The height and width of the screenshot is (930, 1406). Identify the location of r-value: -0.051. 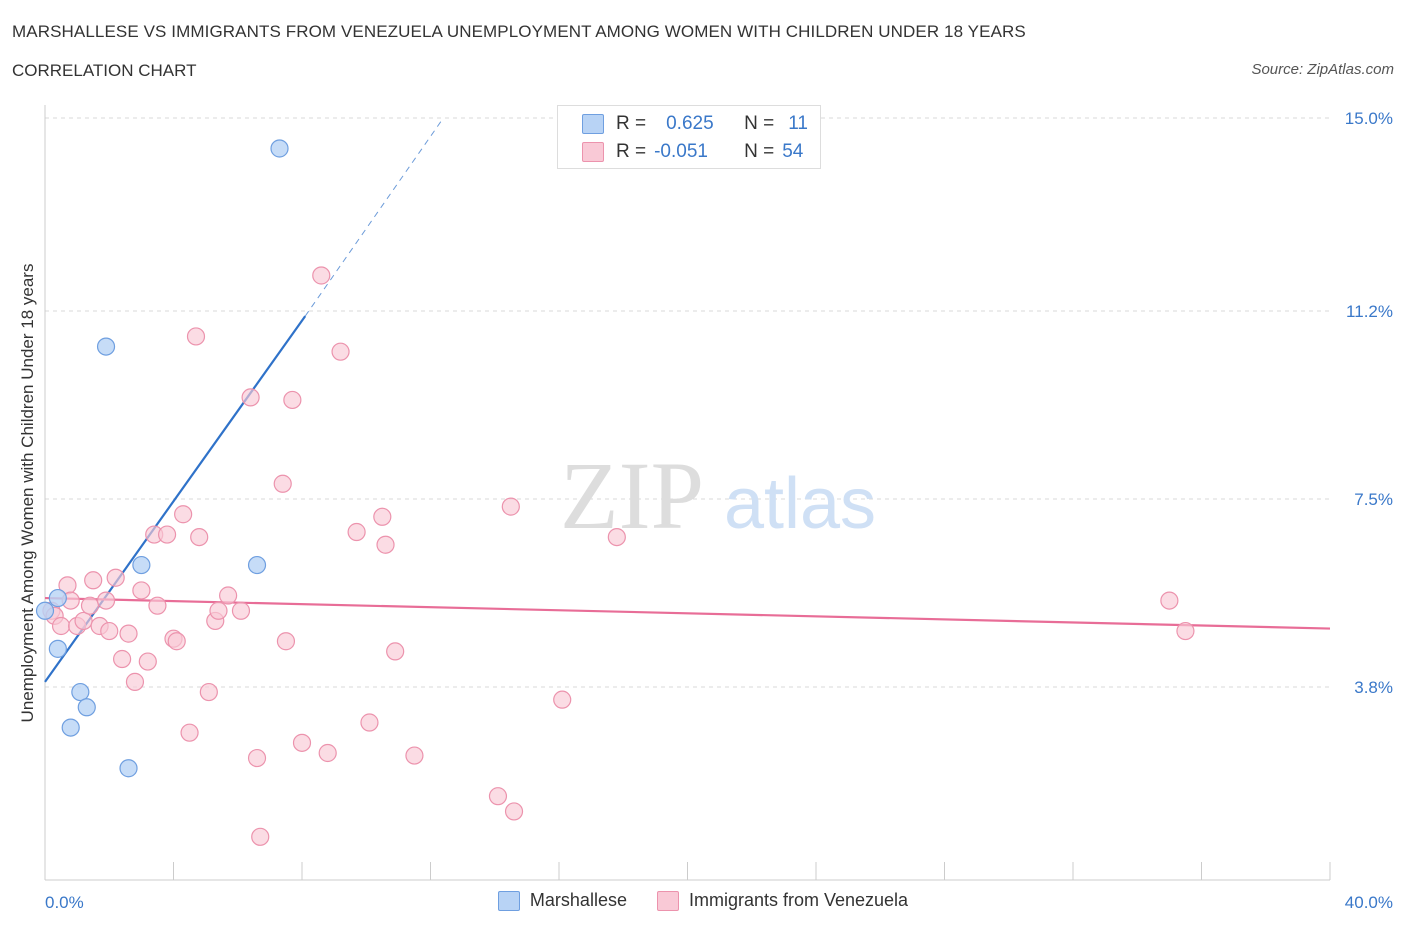
(681, 151).